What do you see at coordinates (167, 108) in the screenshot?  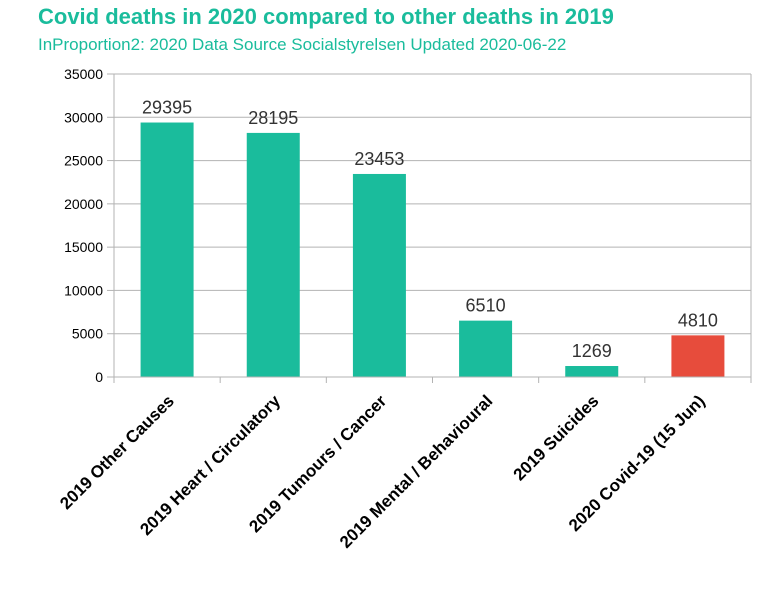 I see `data-label: 29395` at bounding box center [167, 108].